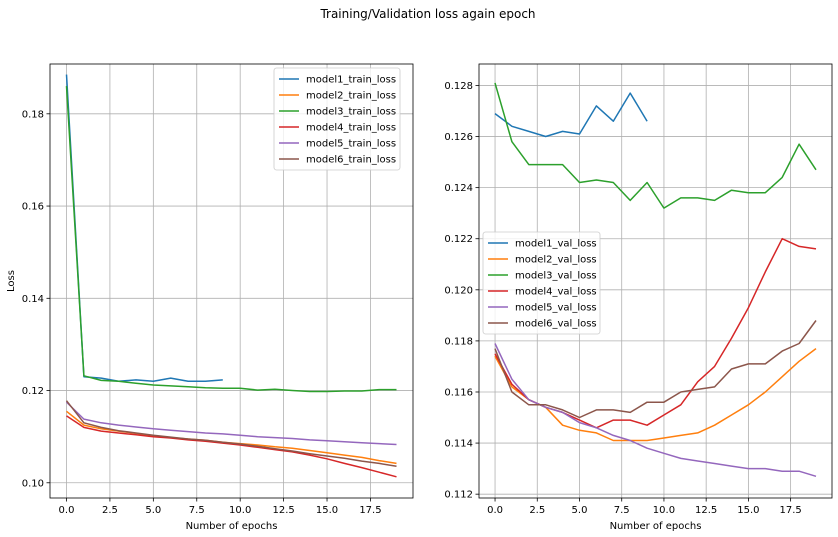  Describe the element at coordinates (351, 144) in the screenshot. I see `legend-label-model5-train-loss: model5_train_loss` at that location.